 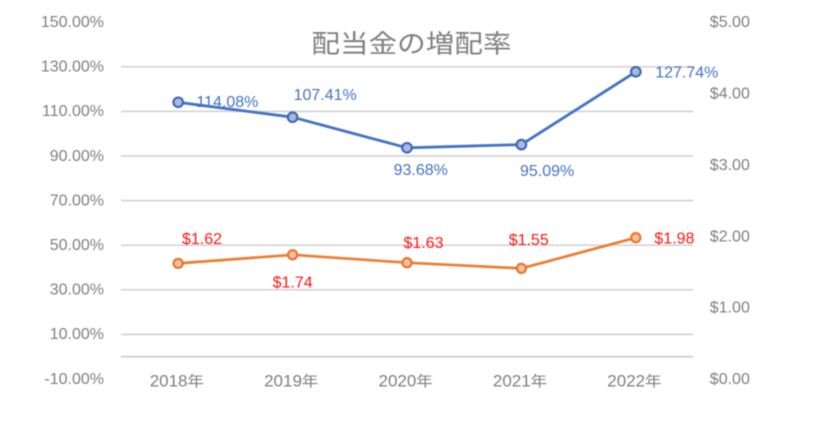 What do you see at coordinates (686, 73) in the screenshot?
I see `svg-text: 127.74%` at bounding box center [686, 73].